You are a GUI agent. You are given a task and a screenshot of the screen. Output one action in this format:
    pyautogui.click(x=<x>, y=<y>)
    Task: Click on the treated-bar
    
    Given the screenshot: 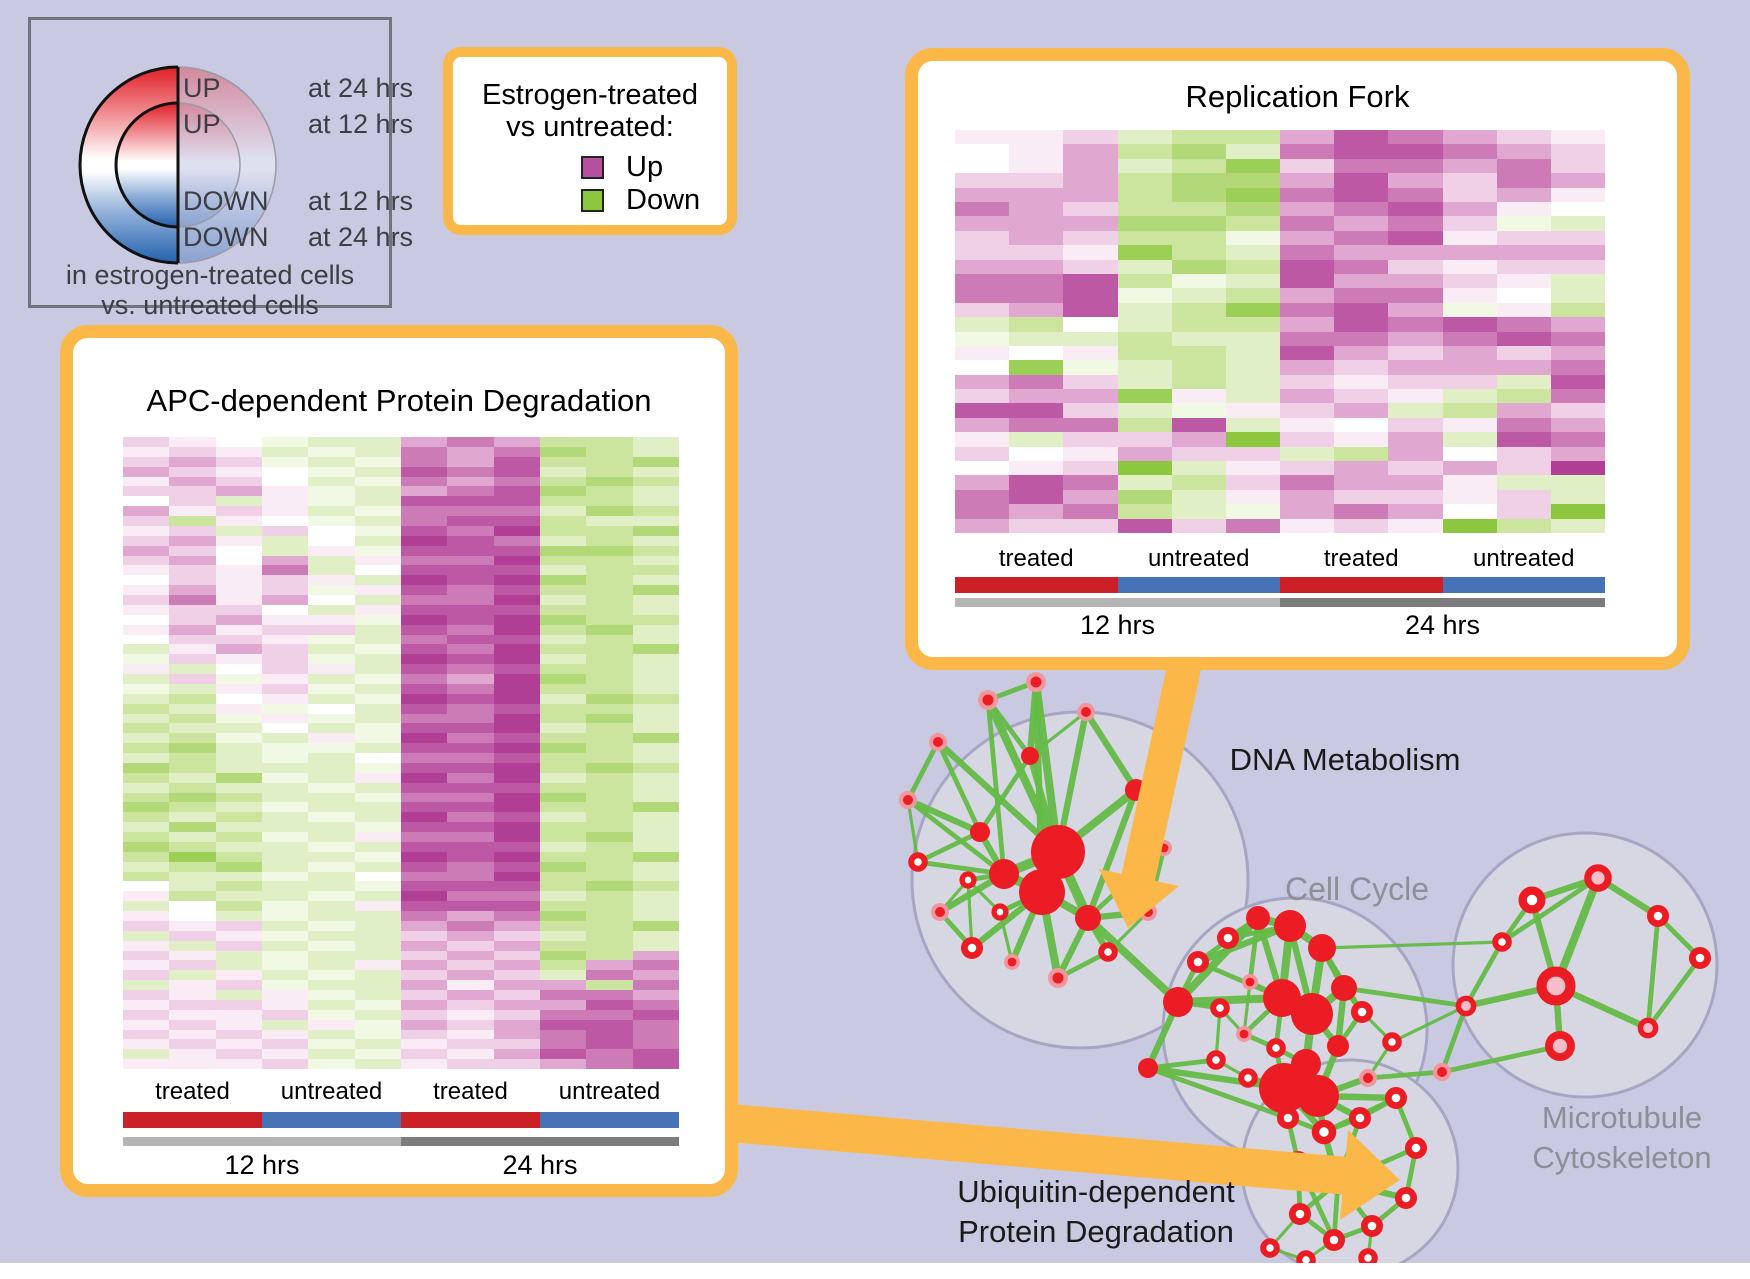 What is the action you would take?
    pyautogui.click(x=470, y=1120)
    